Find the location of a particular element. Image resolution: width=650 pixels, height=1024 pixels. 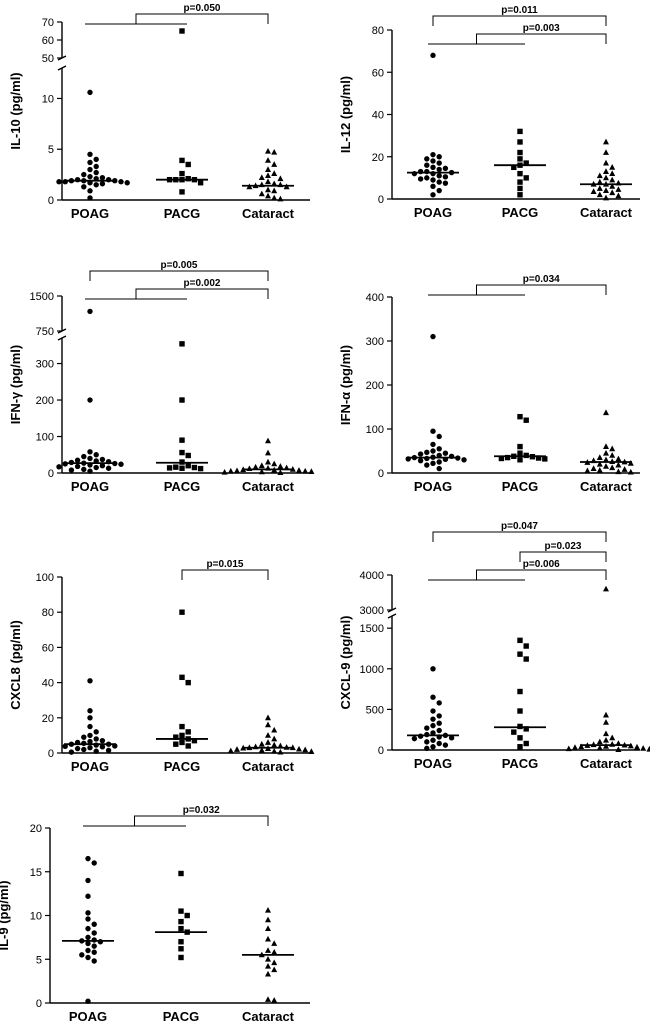

x-category-label: POAG is located at coordinates (433, 486).